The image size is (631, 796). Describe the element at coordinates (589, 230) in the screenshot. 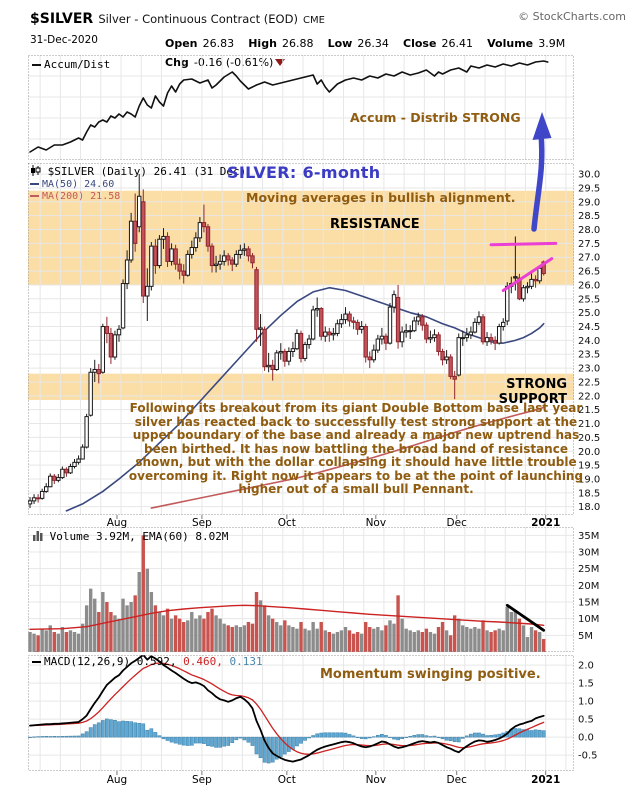

I see `y-axis-tick-label: 28.0` at that location.